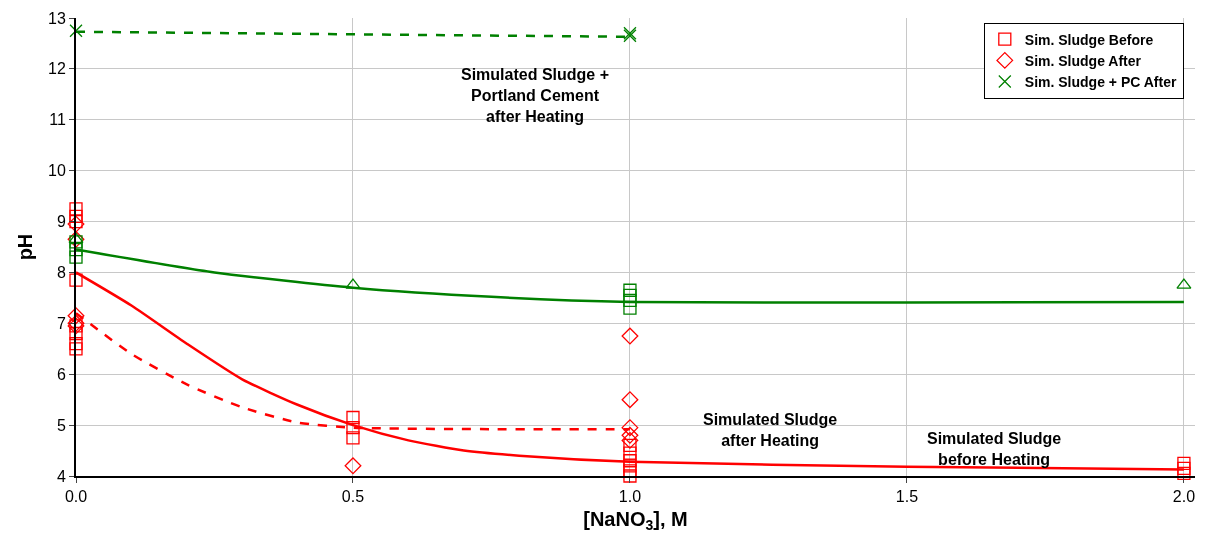  I want to click on annotation: Simulated Sludge + Portland Cement after Heating, so click(535, 95).